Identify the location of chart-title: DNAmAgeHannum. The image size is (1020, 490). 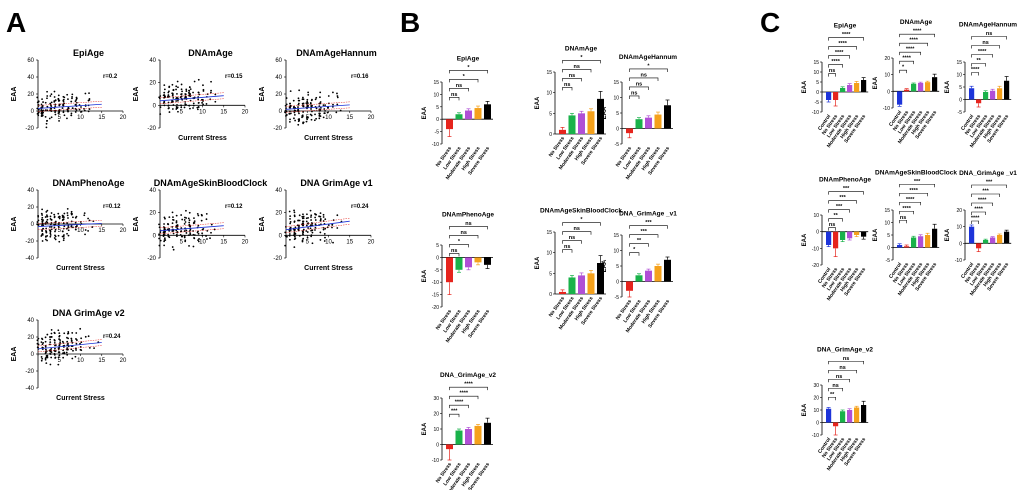
(336, 53).